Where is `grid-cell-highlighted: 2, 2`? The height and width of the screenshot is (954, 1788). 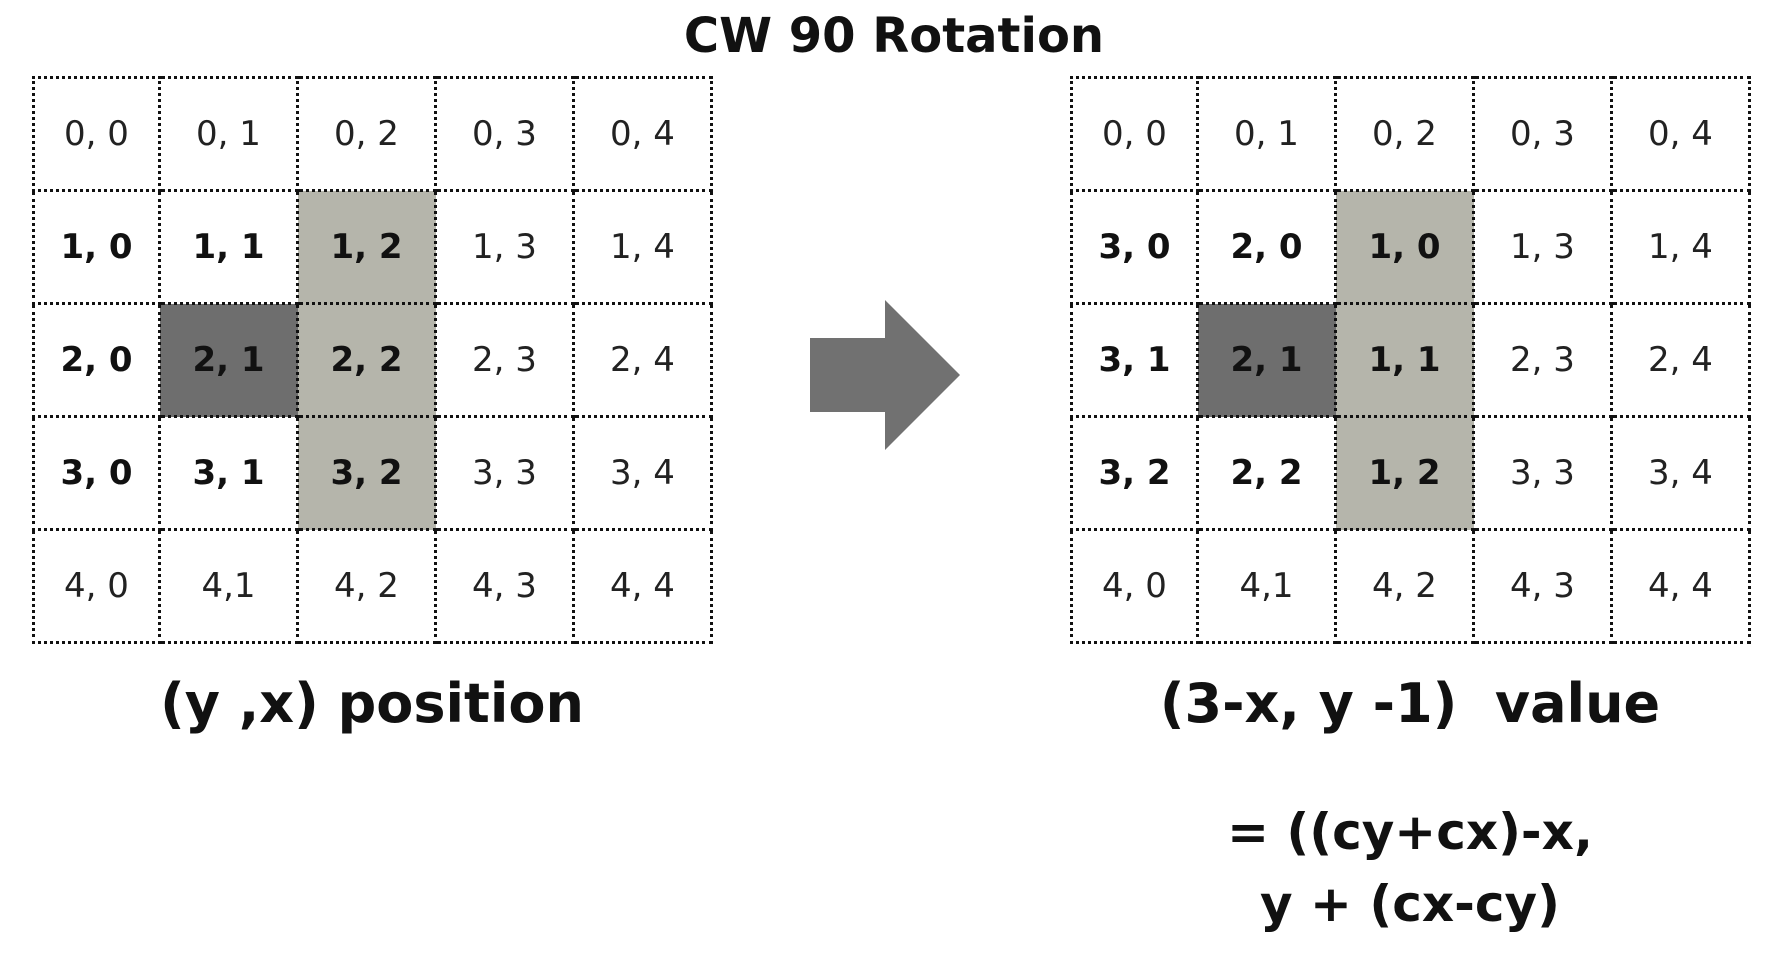
grid-cell-highlighted: 2, 2 is located at coordinates (366, 360).